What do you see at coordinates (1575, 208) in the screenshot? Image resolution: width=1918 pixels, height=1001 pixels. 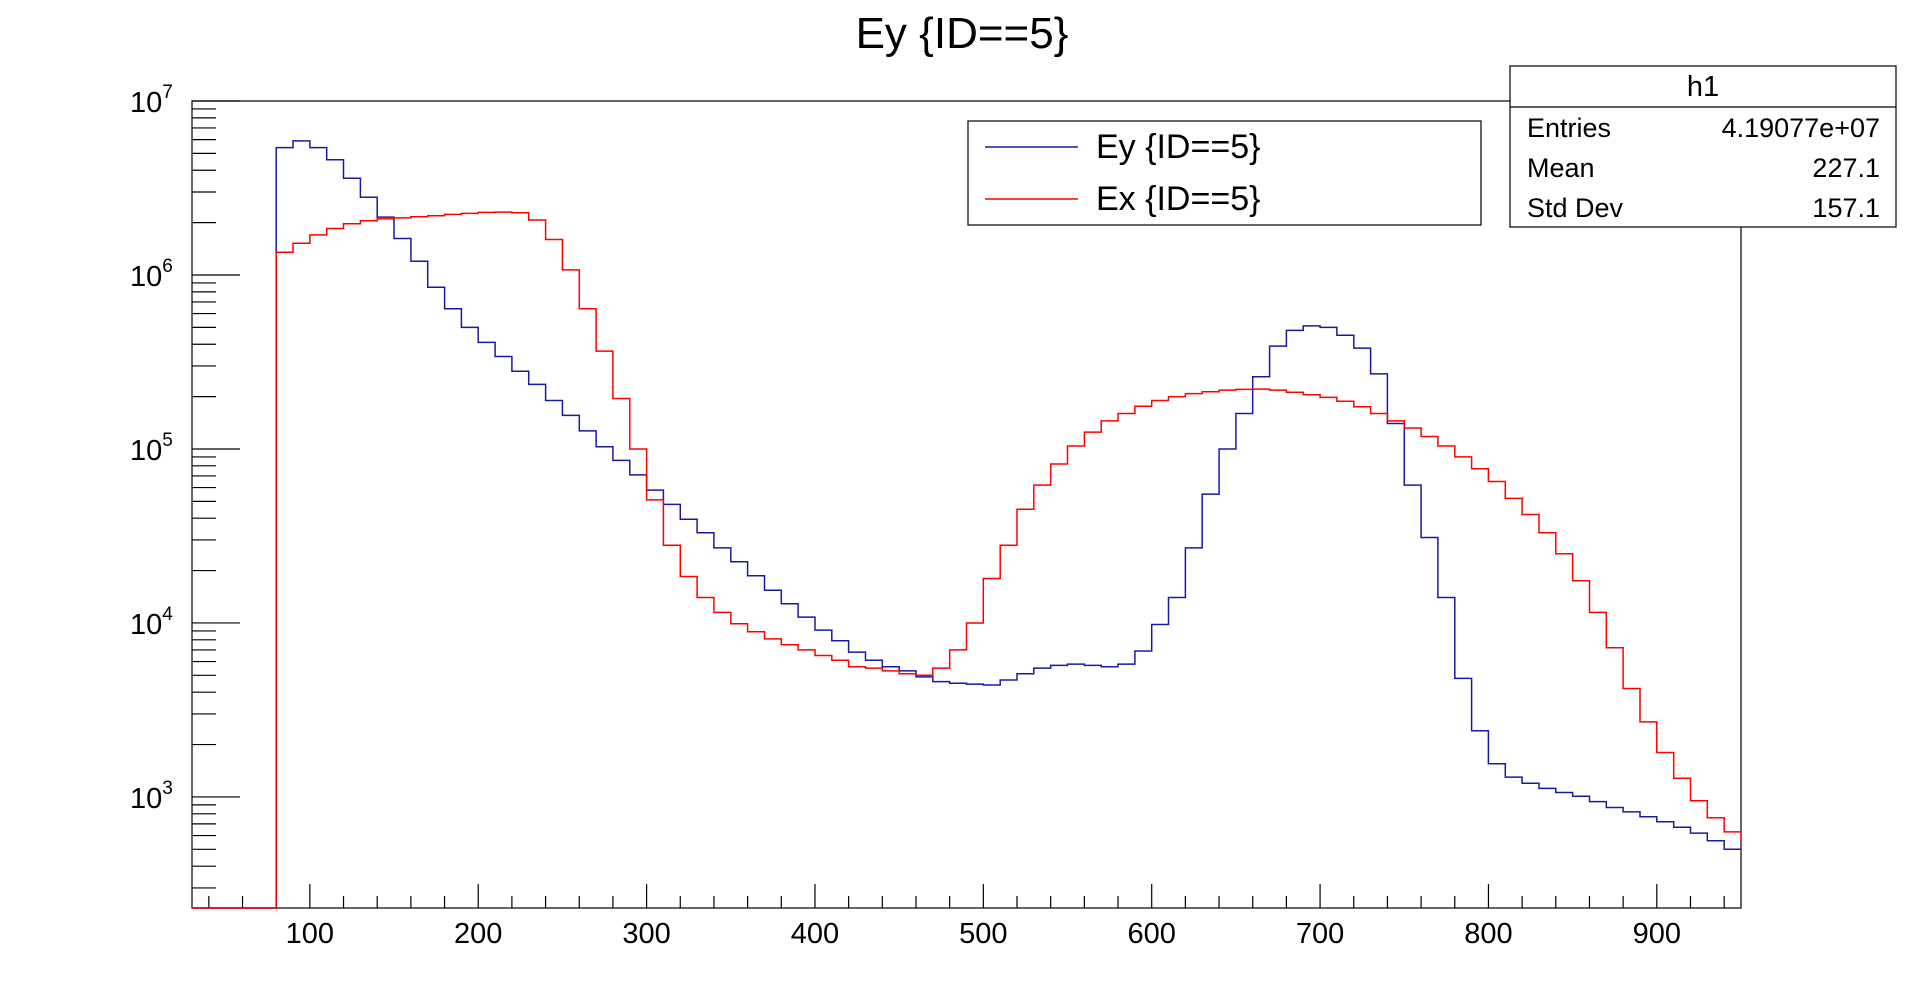 I see `stats-label-stddev: Std Dev` at bounding box center [1575, 208].